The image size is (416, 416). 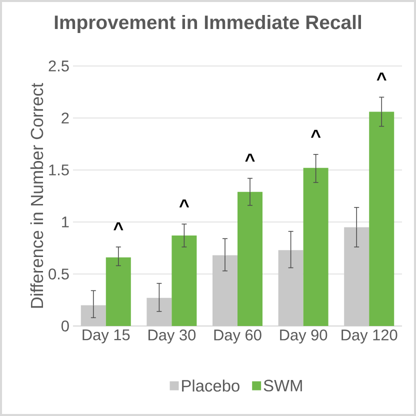 What do you see at coordinates (238, 337) in the screenshot?
I see `x-tick-label: Day 60` at bounding box center [238, 337].